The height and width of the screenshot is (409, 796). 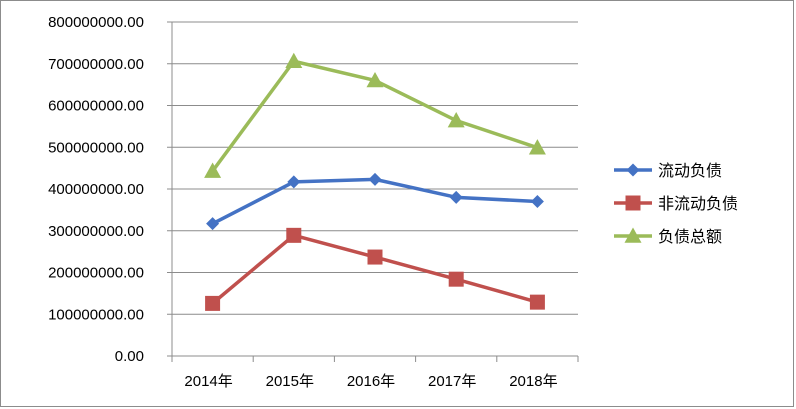 I want to click on legend-label: 负债总额, so click(x=690, y=237).